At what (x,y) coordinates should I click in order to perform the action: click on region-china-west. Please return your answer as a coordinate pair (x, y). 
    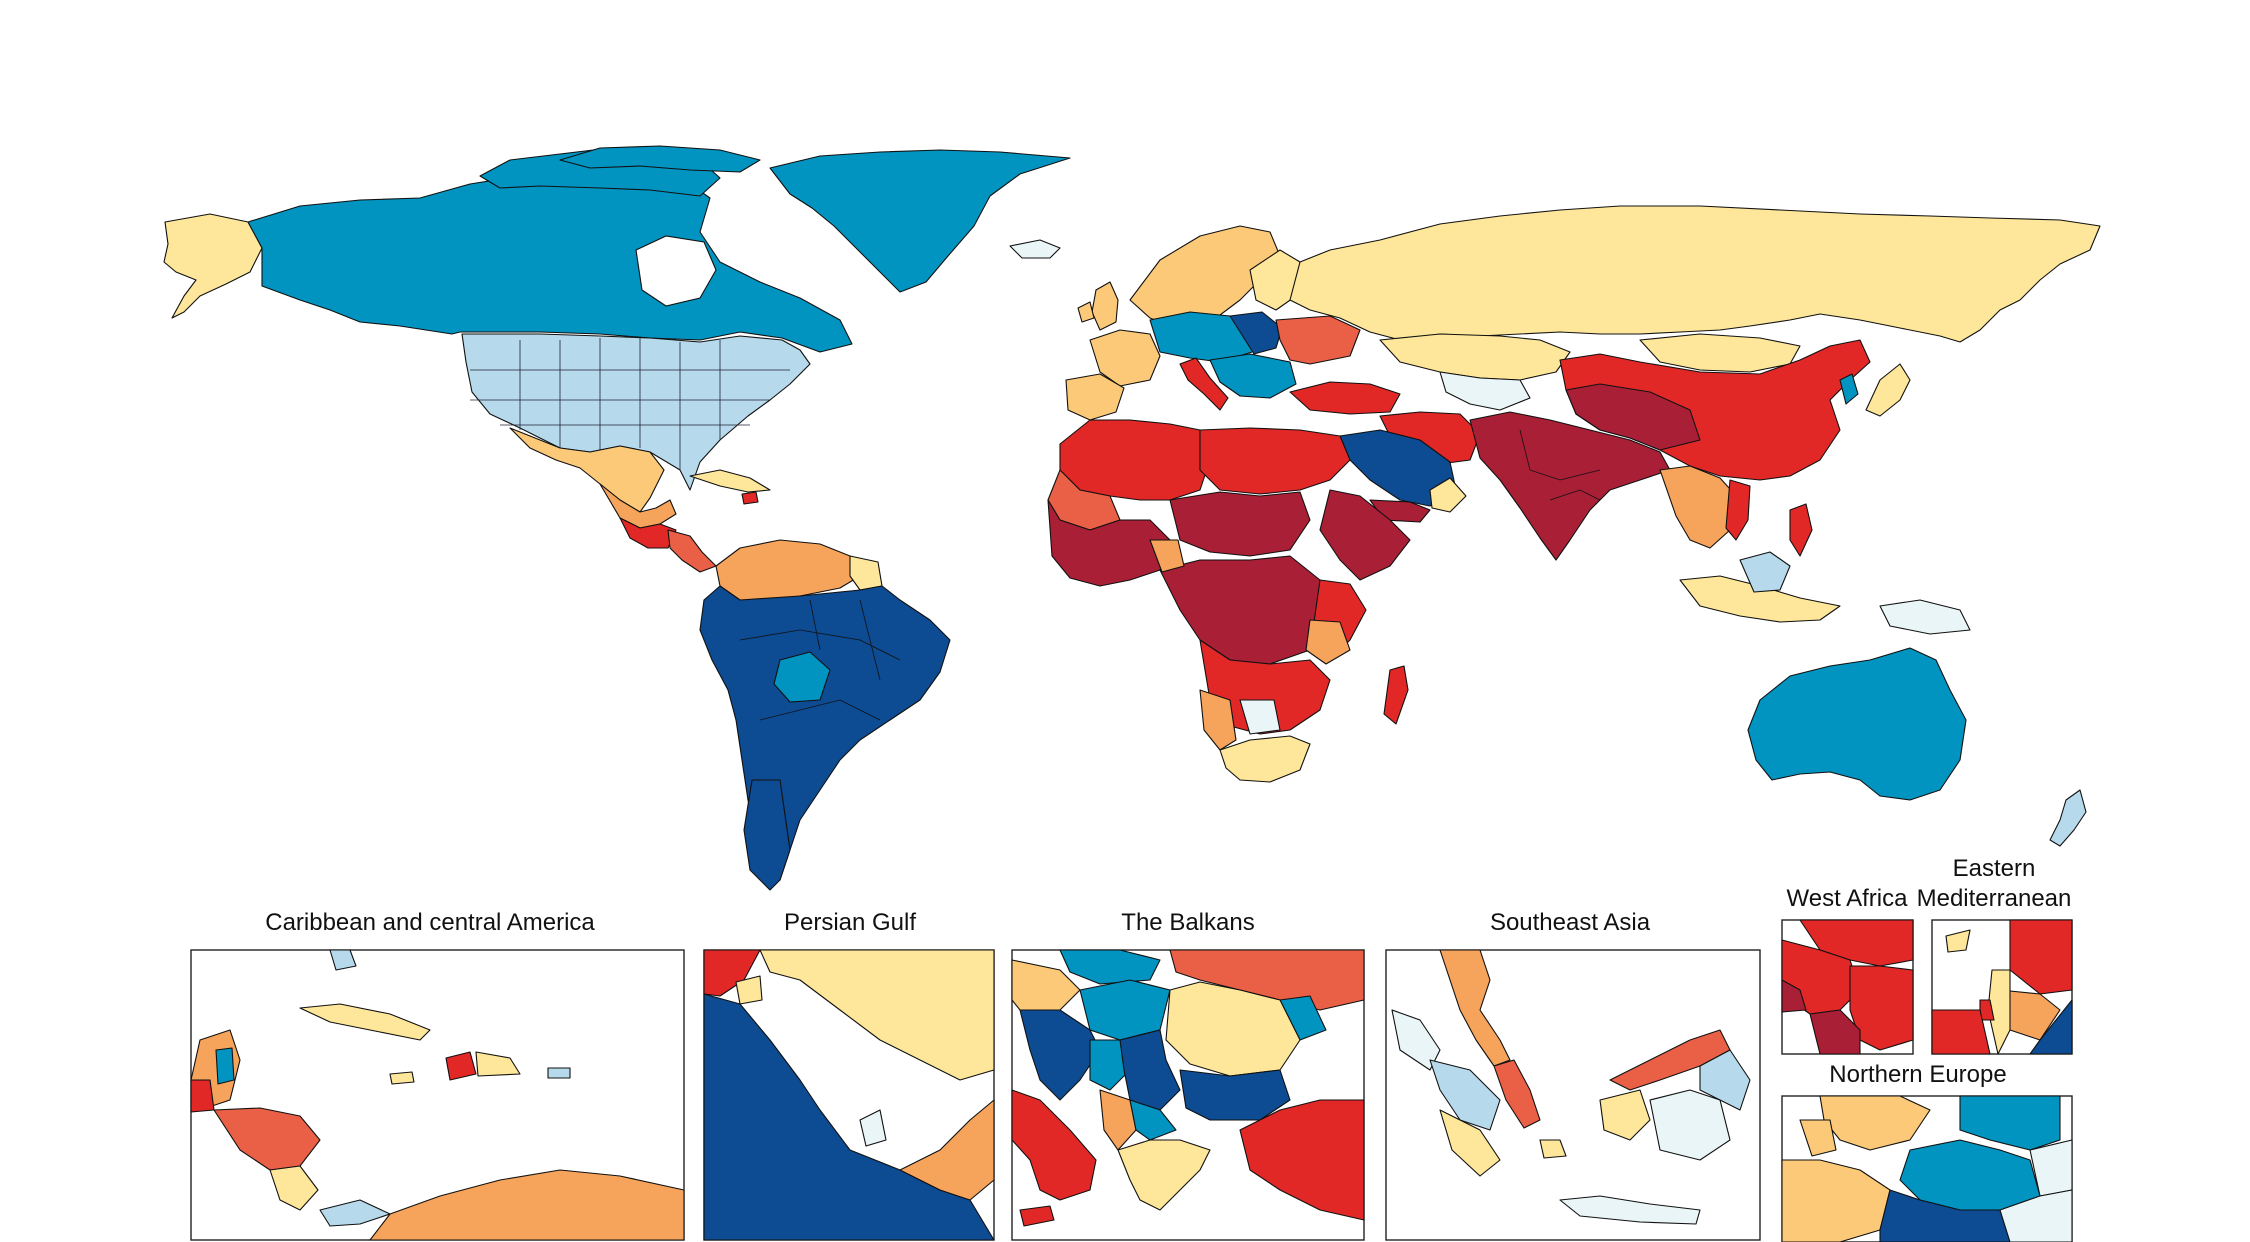
    Looking at the image, I should click on (1633, 417).